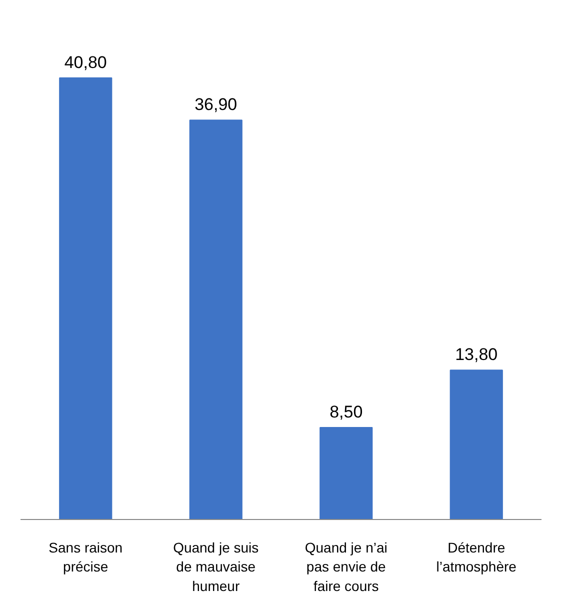 Image resolution: width=561 pixels, height=596 pixels. I want to click on data-label: 36,90, so click(216, 104).